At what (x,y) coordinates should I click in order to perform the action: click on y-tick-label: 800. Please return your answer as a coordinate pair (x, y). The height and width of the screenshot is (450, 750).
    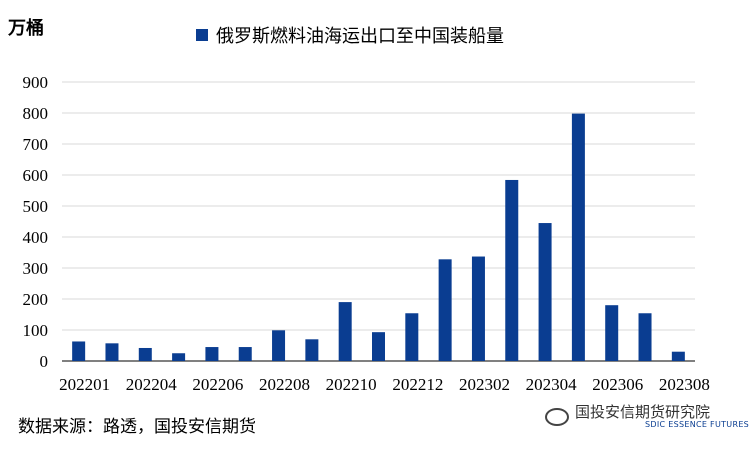
    Looking at the image, I should click on (36, 113).